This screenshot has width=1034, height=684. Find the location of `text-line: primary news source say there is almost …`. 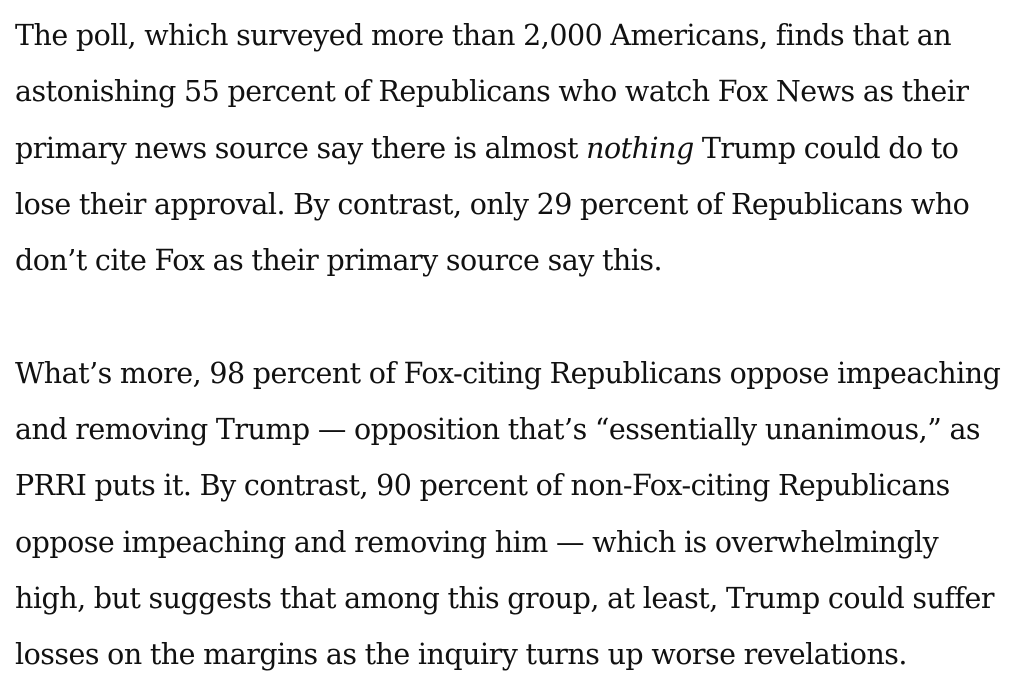

text-line: primary news source say there is almost … is located at coordinates (521, 149).